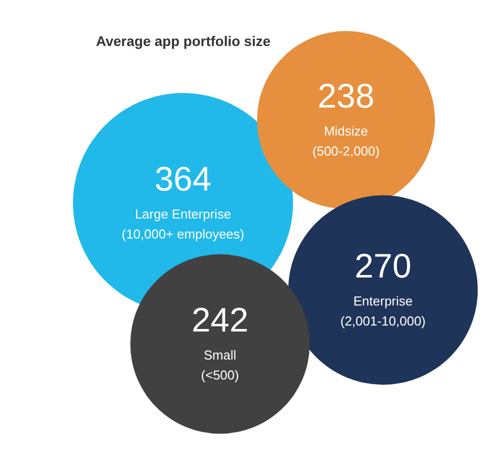 This screenshot has height=450, width=500. Describe the element at coordinates (346, 96) in the screenshot. I see `data-label: 238` at that location.